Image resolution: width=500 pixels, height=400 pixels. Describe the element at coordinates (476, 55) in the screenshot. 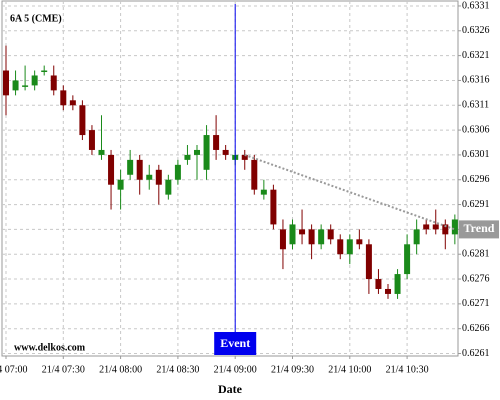

I see `y-tick-label: 0.6321` at that location.